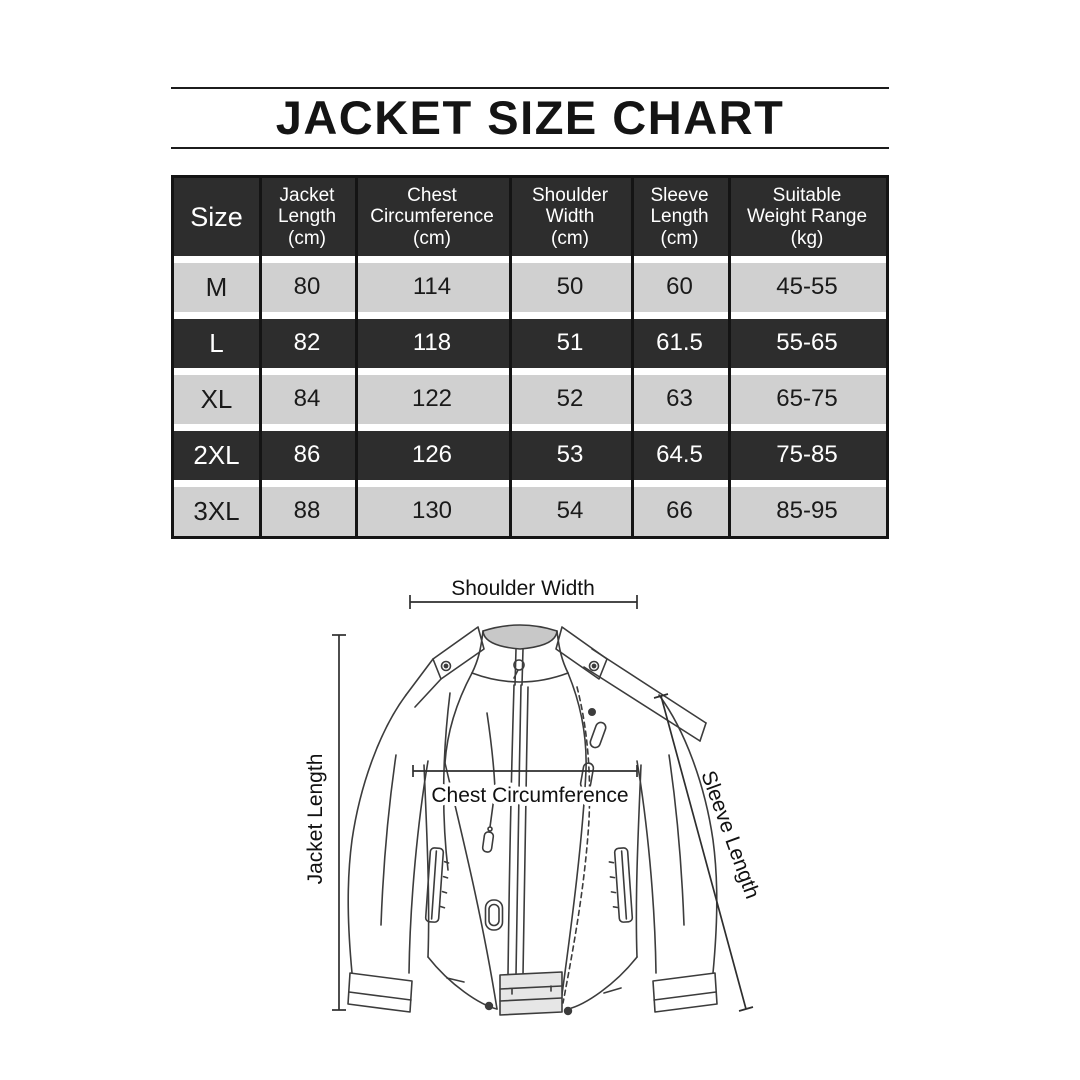 The height and width of the screenshot is (1080, 1080). What do you see at coordinates (679, 511) in the screenshot?
I see `value-cell: 66` at bounding box center [679, 511].